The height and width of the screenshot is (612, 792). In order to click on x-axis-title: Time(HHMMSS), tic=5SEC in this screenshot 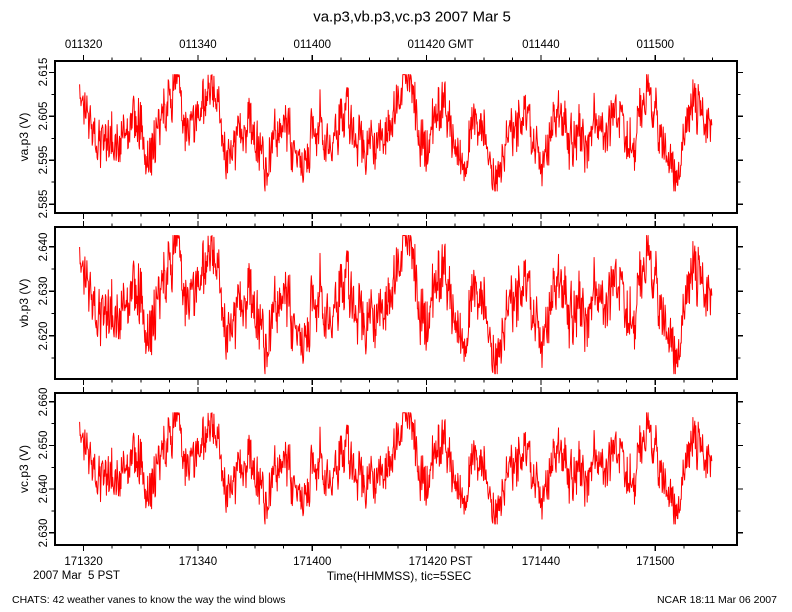, I will do `click(399, 576)`.